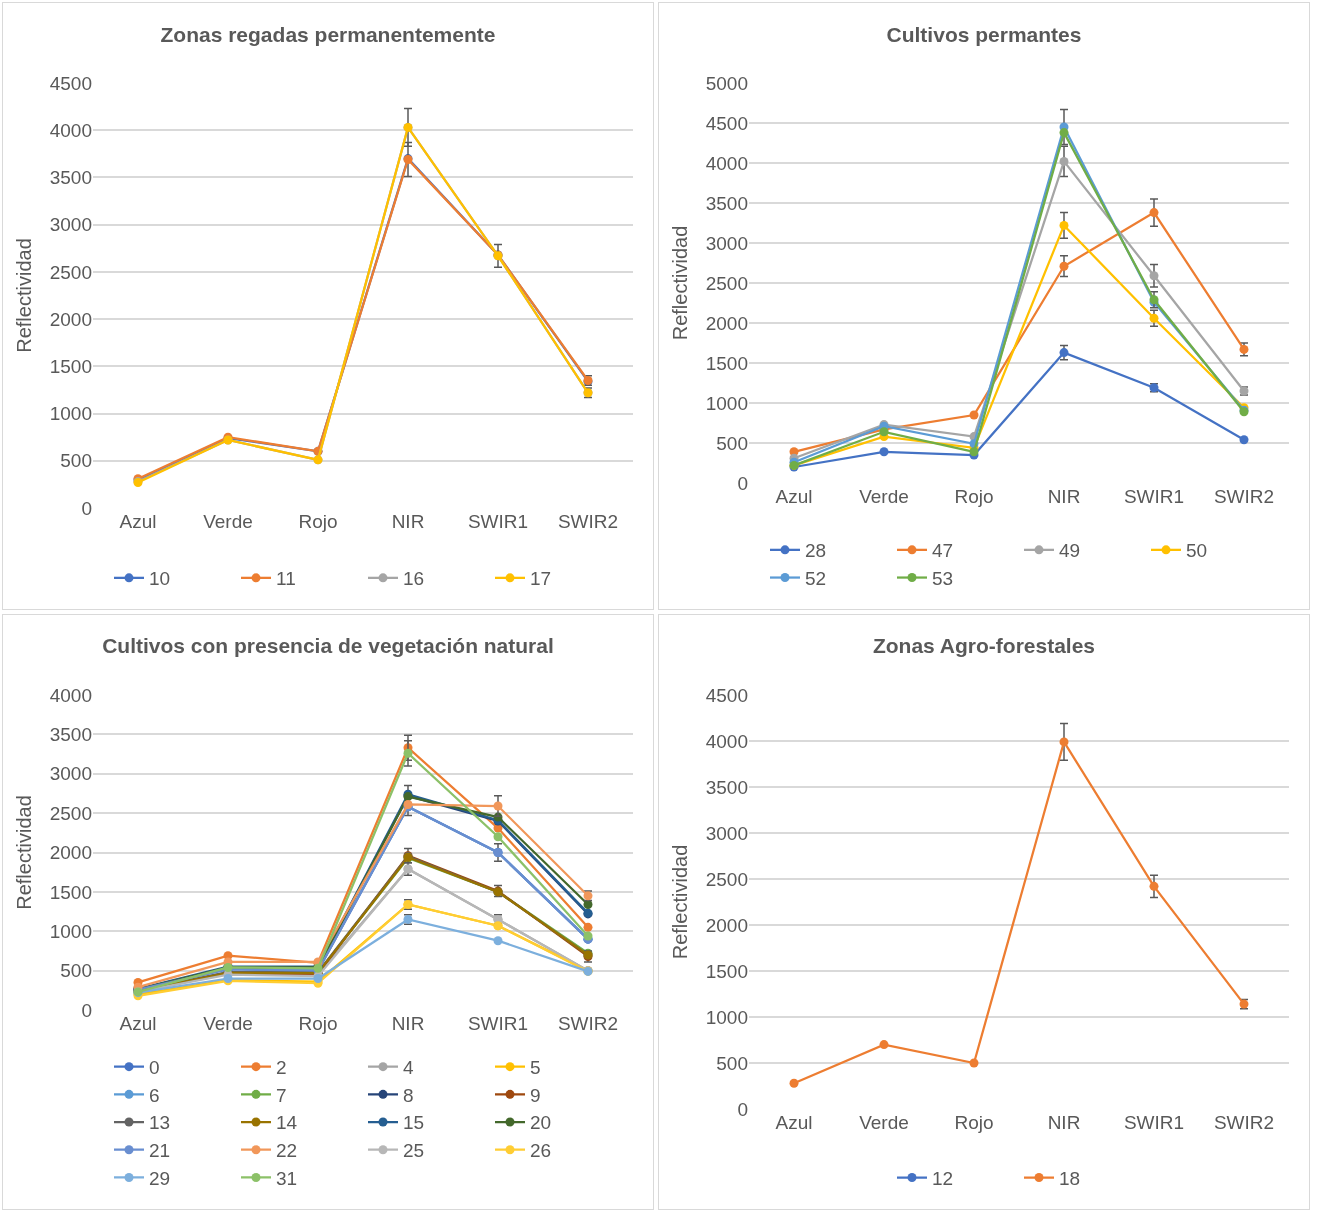 The height and width of the screenshot is (1221, 1317). Describe the element at coordinates (414, 579) in the screenshot. I see `legend-label: 16` at that location.